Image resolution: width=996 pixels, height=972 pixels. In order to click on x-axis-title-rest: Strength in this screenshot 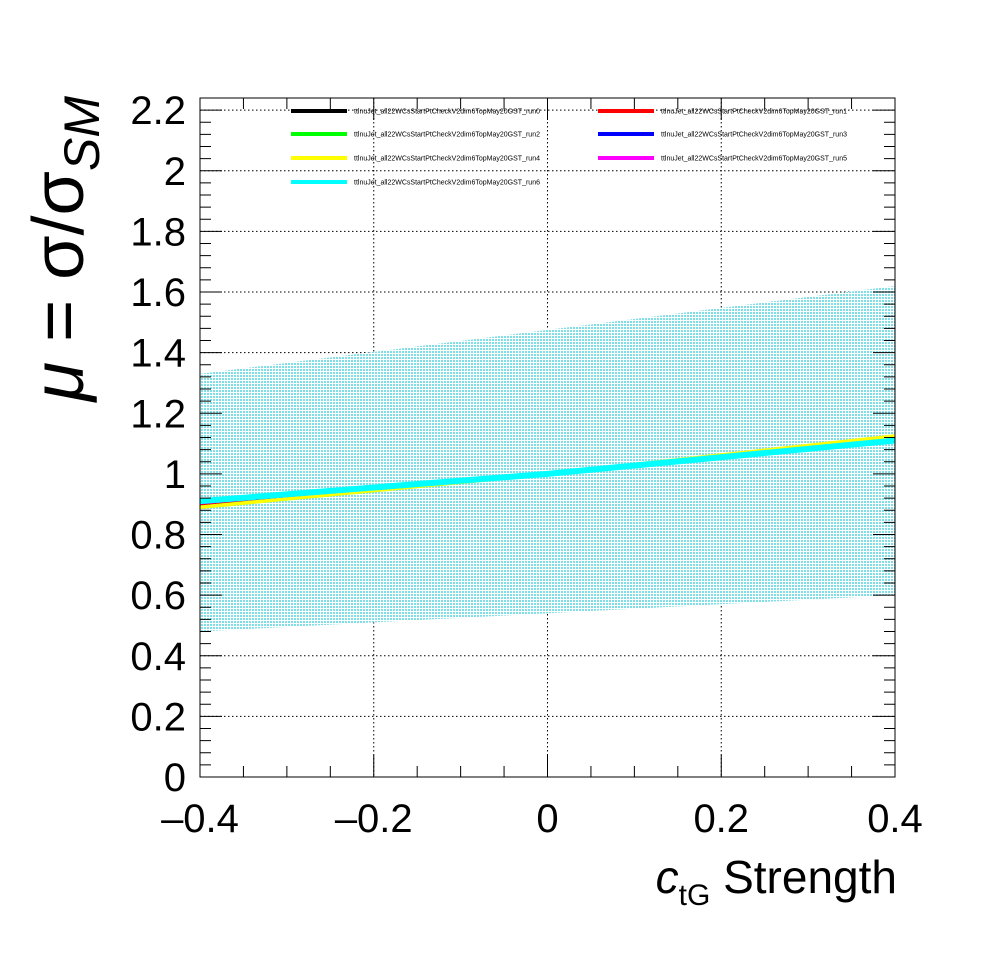, I will do `click(803, 877)`.